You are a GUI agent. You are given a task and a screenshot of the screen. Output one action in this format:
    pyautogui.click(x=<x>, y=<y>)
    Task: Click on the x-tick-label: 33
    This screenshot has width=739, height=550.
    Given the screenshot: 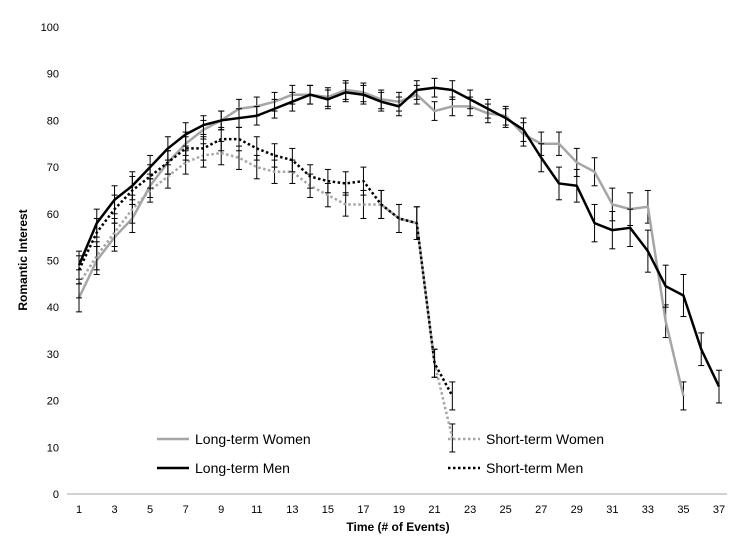 What is the action you would take?
    pyautogui.click(x=648, y=510)
    